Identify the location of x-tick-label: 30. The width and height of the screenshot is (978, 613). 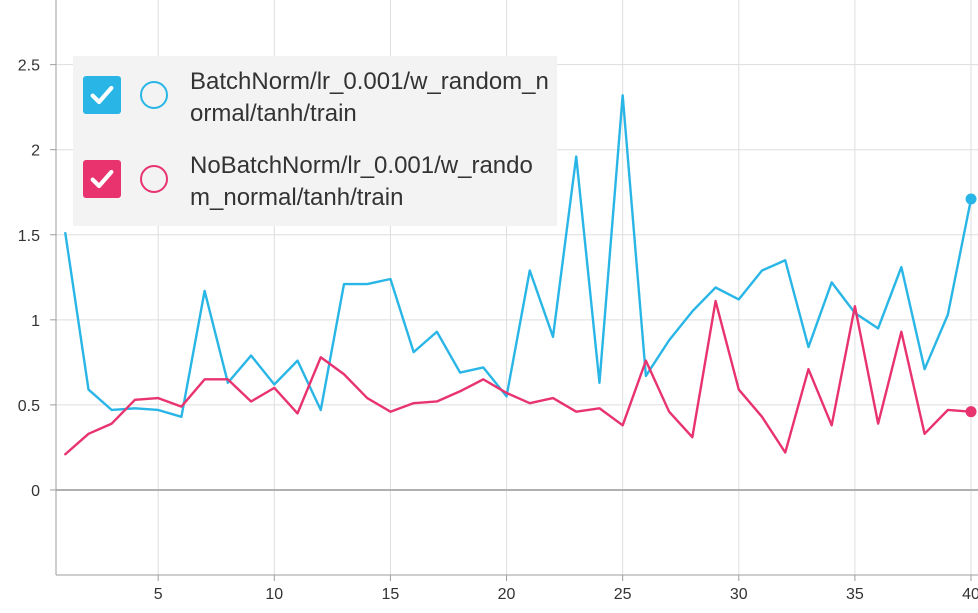
(739, 594).